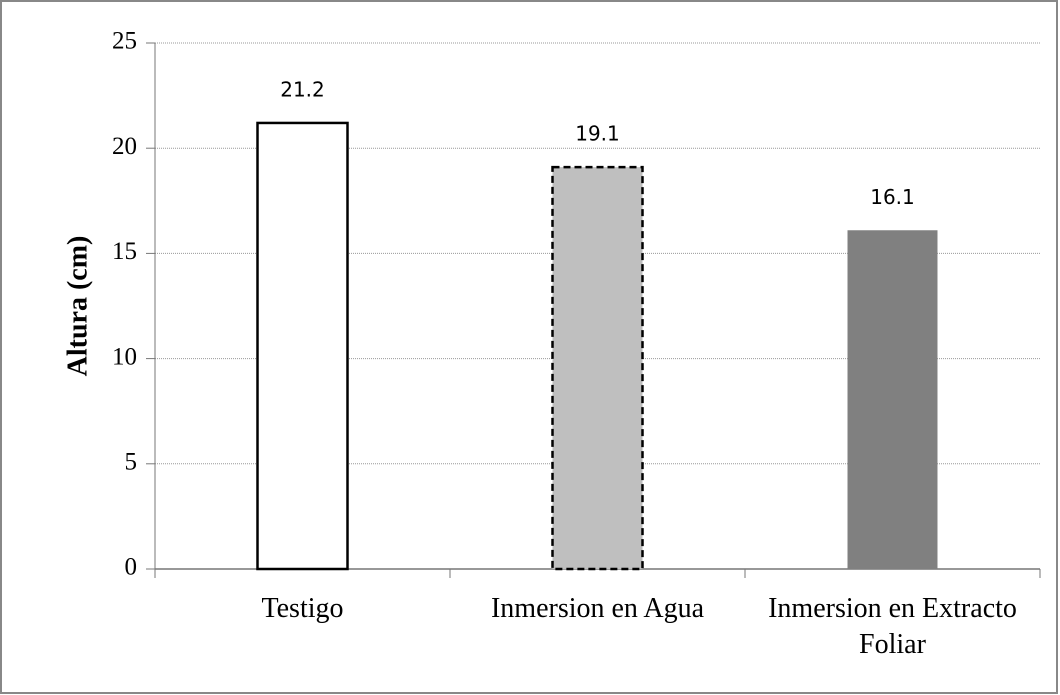 This screenshot has width=1060, height=695. What do you see at coordinates (131, 462) in the screenshot?
I see `y-tick-label: 5` at bounding box center [131, 462].